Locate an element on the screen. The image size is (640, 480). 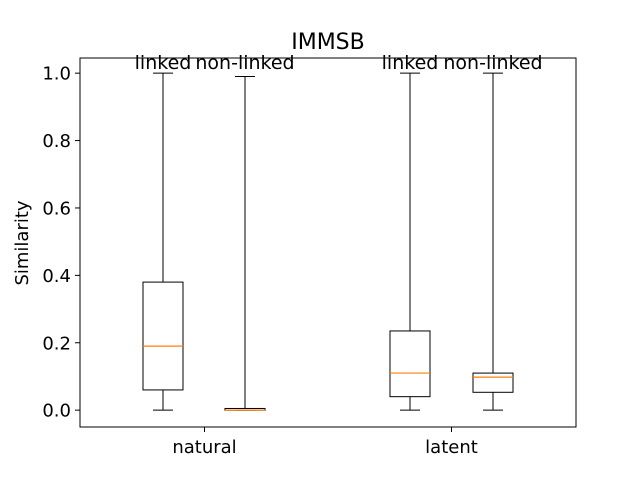
box-latent-non-linked: non-linked is located at coordinates (493, 231).